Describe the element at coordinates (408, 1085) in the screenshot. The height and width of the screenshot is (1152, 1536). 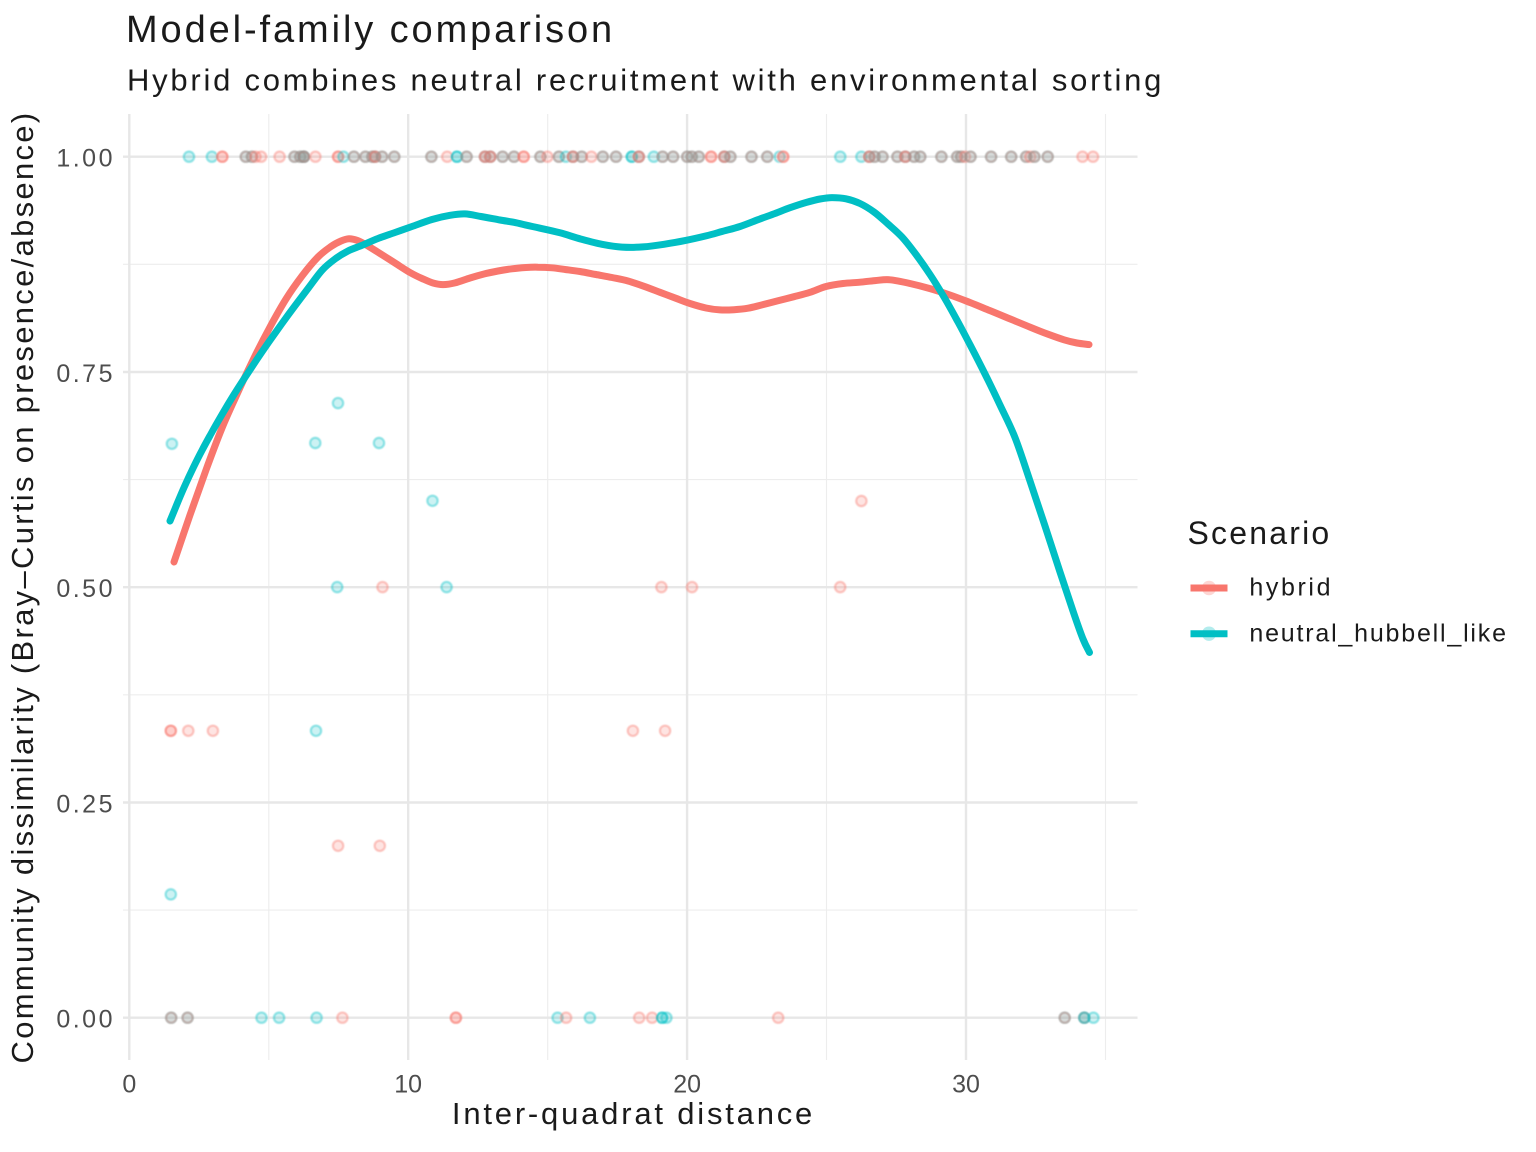
I see `svg-text: 10` at that location.